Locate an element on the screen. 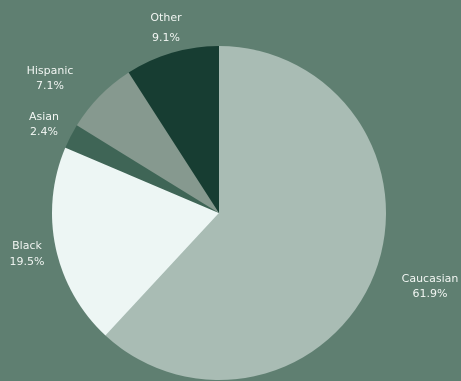 The height and width of the screenshot is (381, 461). pie-slice-other is located at coordinates (173, 129).